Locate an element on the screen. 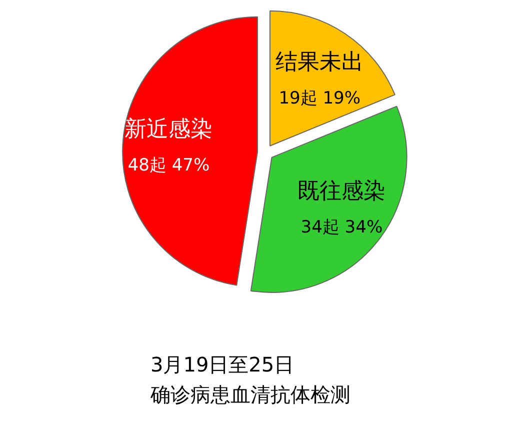 This screenshot has height=437, width=515. data-label: 19起 19% is located at coordinates (319, 98).